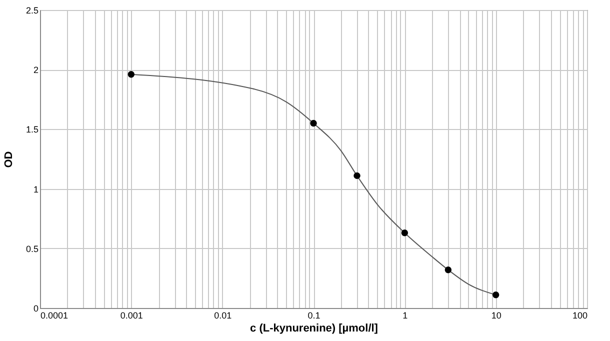 The width and height of the screenshot is (610, 341). I want to click on x-tick-label: 0.001, so click(131, 315).